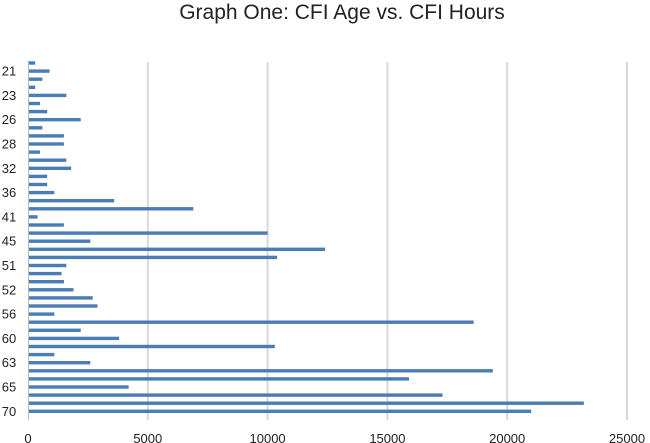 This screenshot has height=443, width=650. Describe the element at coordinates (9, 387) in the screenshot. I see `y-tick-label: 65` at that location.